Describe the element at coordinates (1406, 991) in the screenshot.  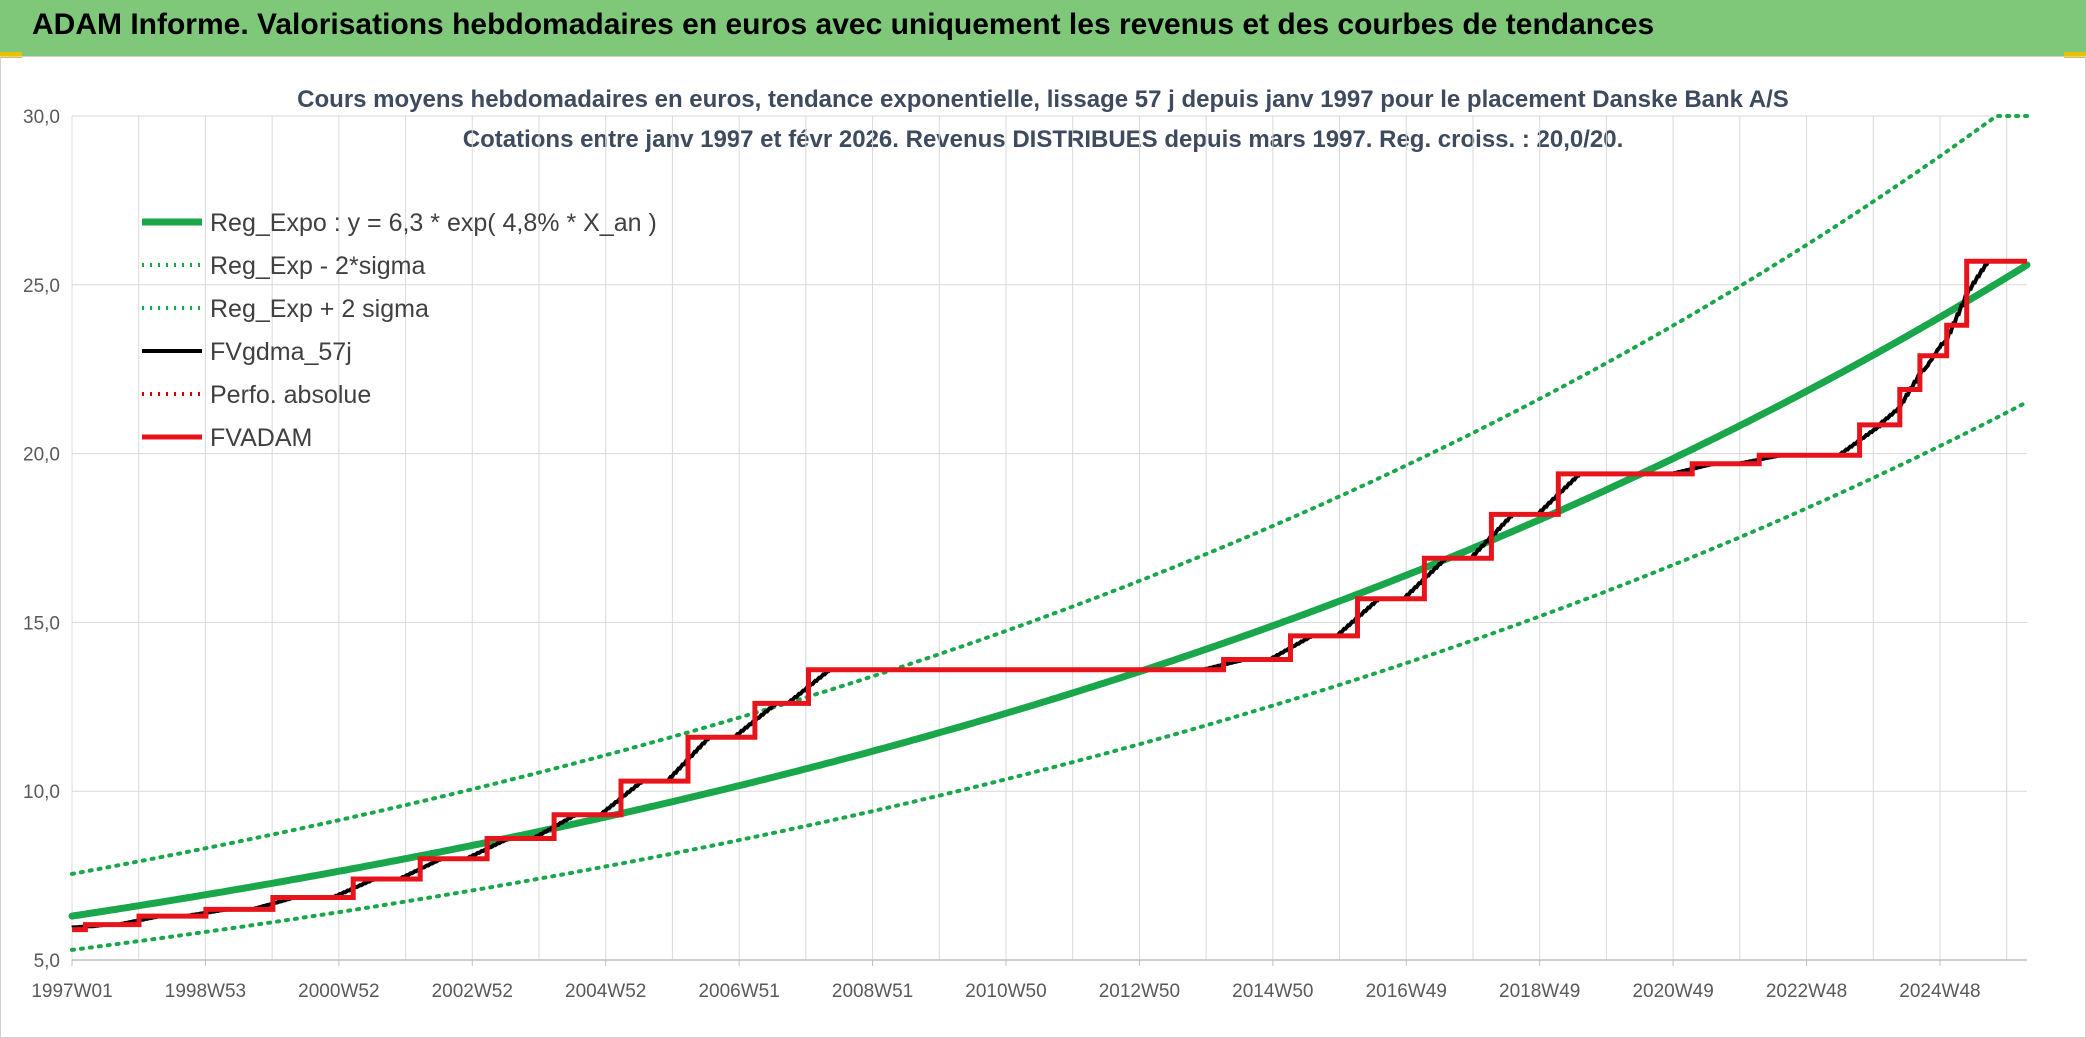
I see `x-tick-label: 2016W49` at that location.